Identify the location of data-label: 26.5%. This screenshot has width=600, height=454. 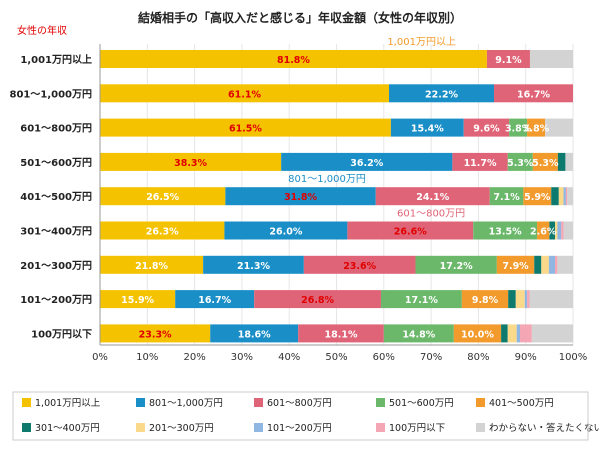
(162, 197).